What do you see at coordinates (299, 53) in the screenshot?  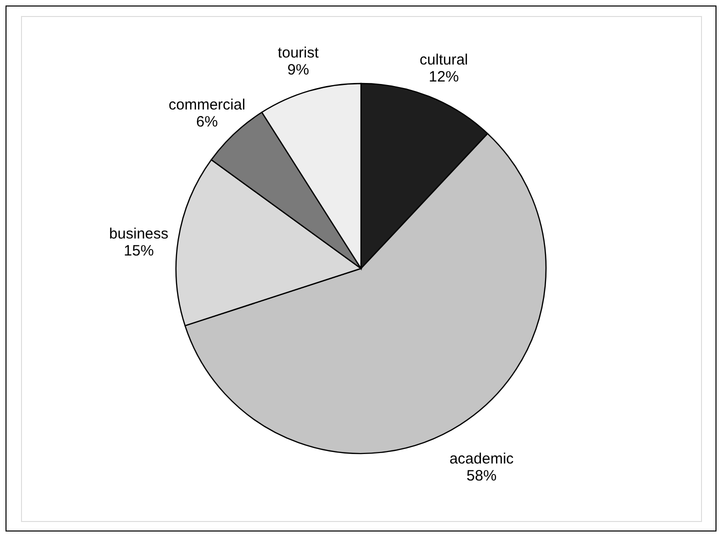 I see `slice-label: tourist` at bounding box center [299, 53].